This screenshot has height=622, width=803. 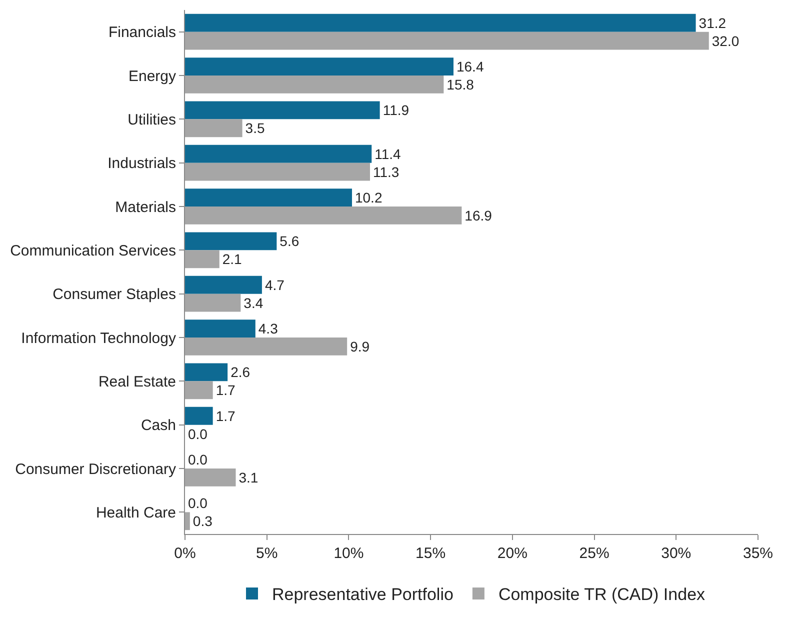 What do you see at coordinates (114, 295) in the screenshot?
I see `y-tick-label: Consumer Staples` at bounding box center [114, 295].